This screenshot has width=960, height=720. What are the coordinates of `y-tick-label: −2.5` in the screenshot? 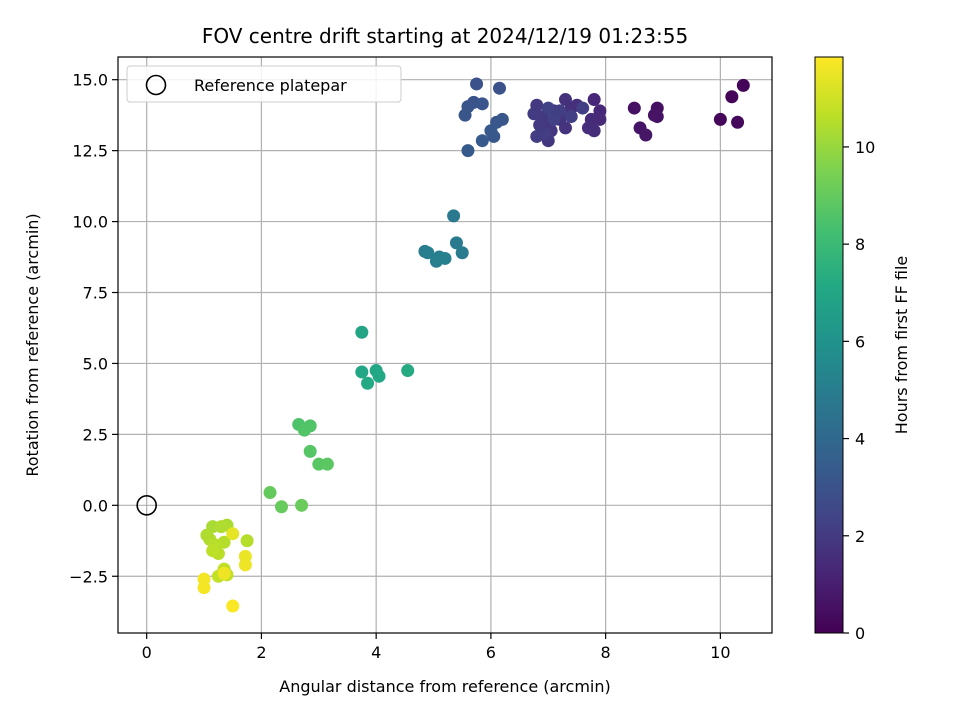 It's located at (88, 576).